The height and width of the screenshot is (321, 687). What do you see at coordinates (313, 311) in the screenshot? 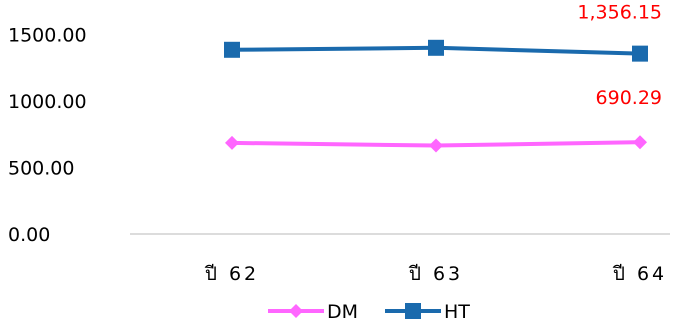
I see `legend-item-dm: DM` at bounding box center [313, 311].